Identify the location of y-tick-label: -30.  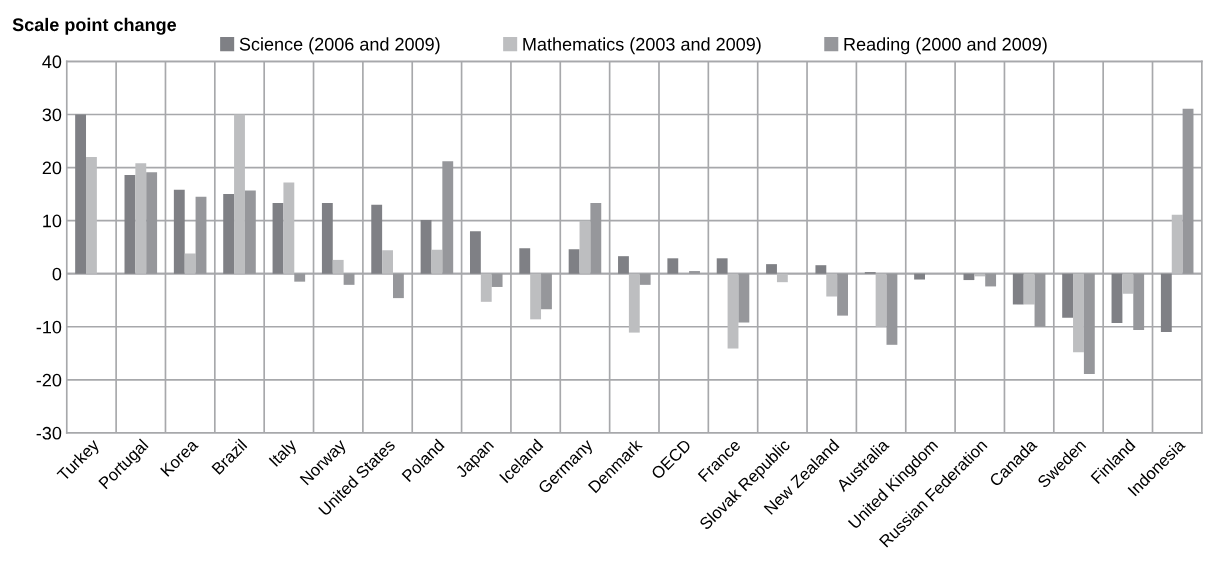
(49, 433).